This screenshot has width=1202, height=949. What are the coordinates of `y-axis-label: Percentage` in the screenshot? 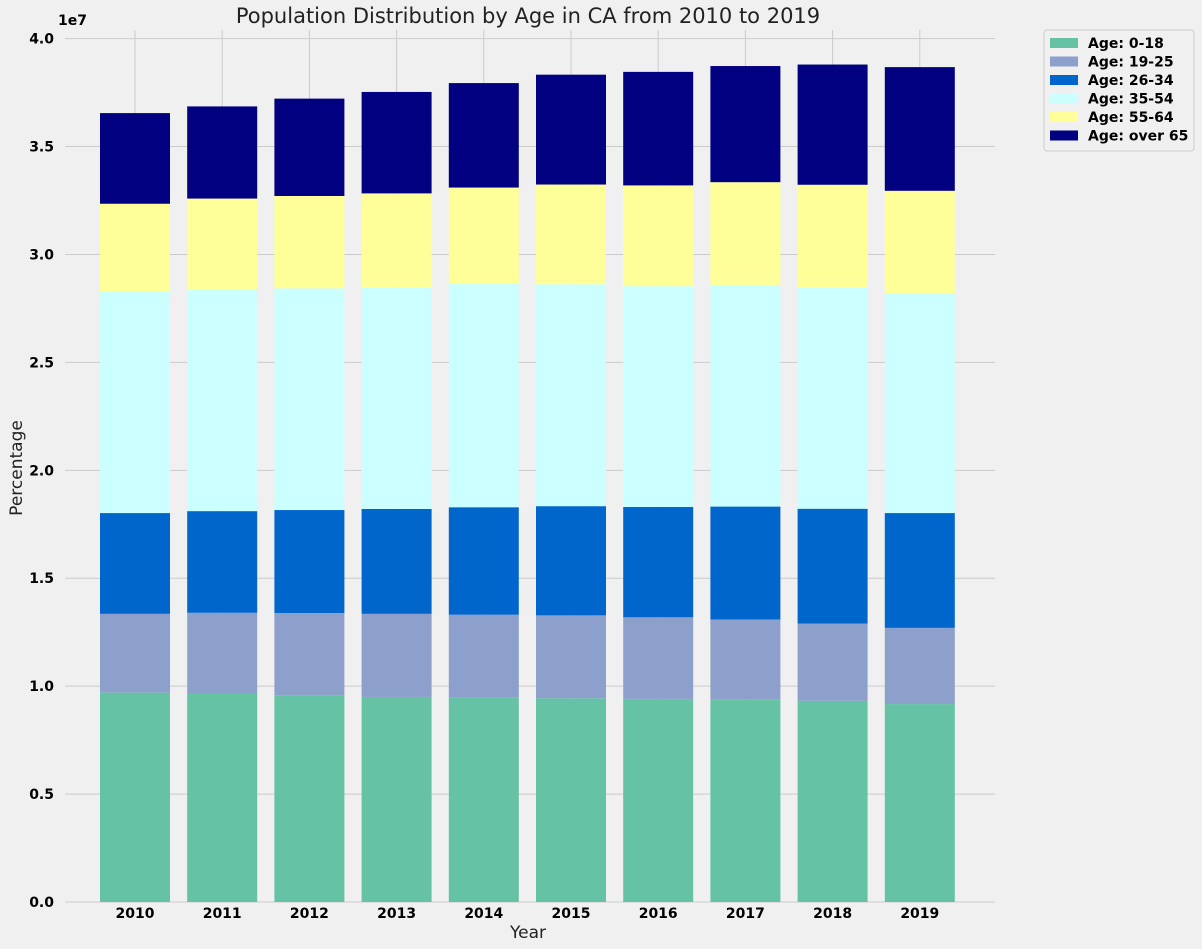 It's located at (17, 468).